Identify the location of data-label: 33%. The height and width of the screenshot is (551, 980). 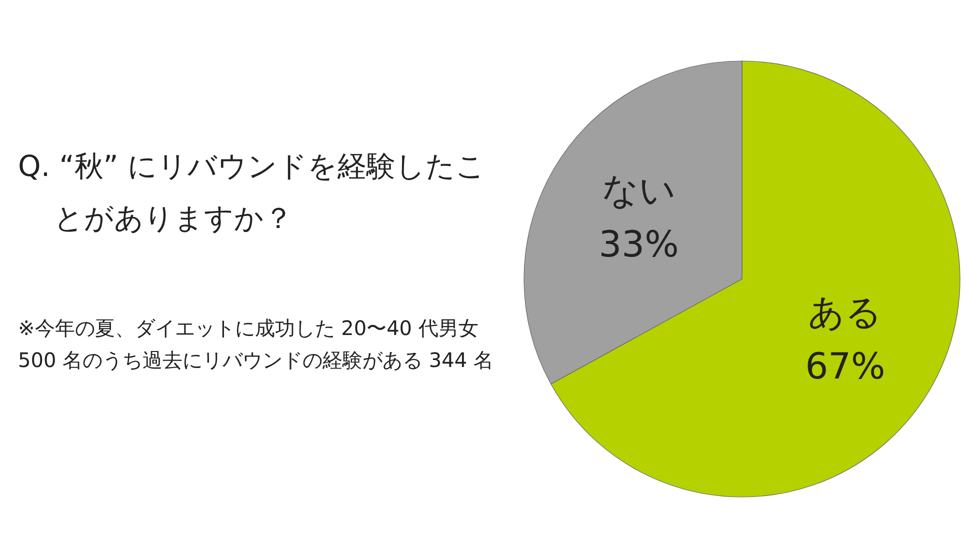
(638, 245).